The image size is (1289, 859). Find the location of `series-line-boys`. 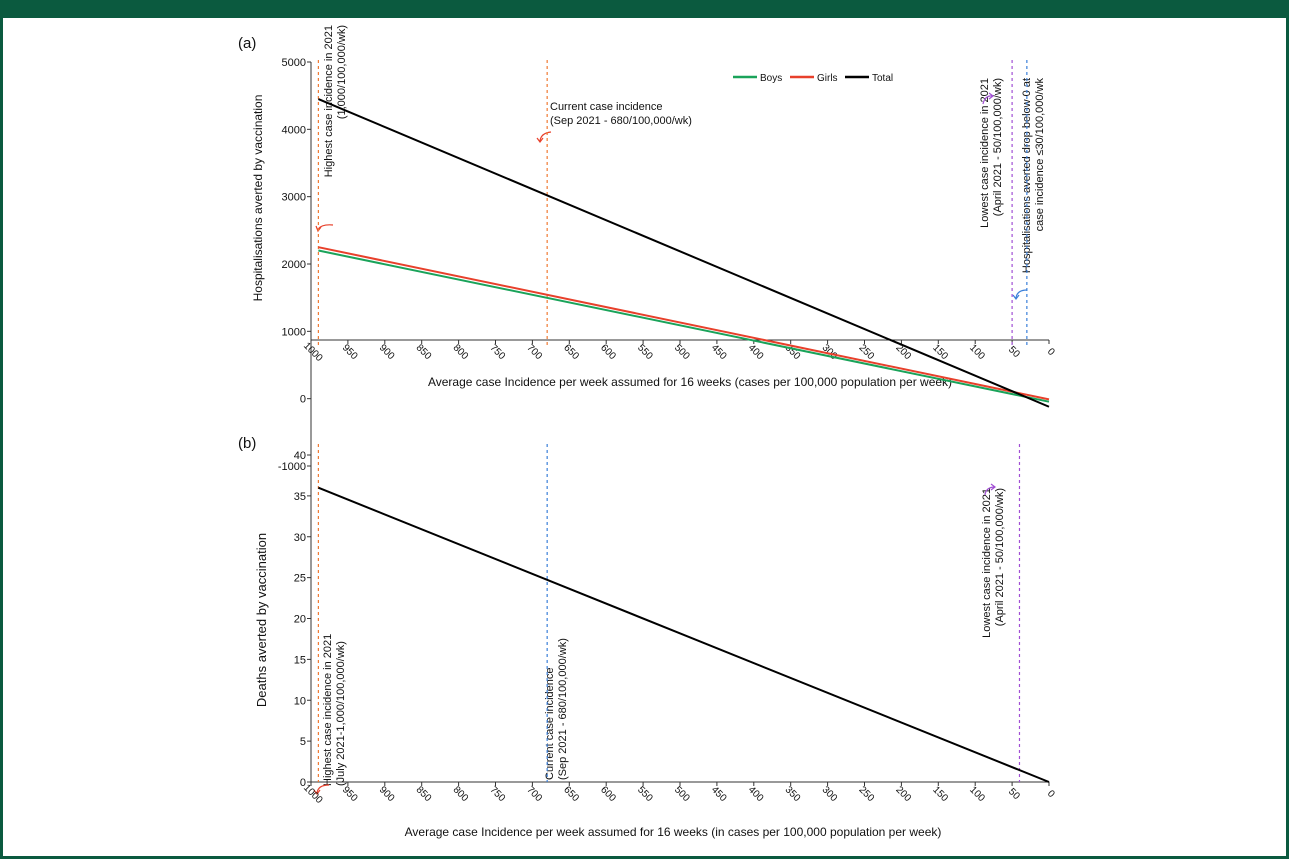

series-line-boys is located at coordinates (684, 326).